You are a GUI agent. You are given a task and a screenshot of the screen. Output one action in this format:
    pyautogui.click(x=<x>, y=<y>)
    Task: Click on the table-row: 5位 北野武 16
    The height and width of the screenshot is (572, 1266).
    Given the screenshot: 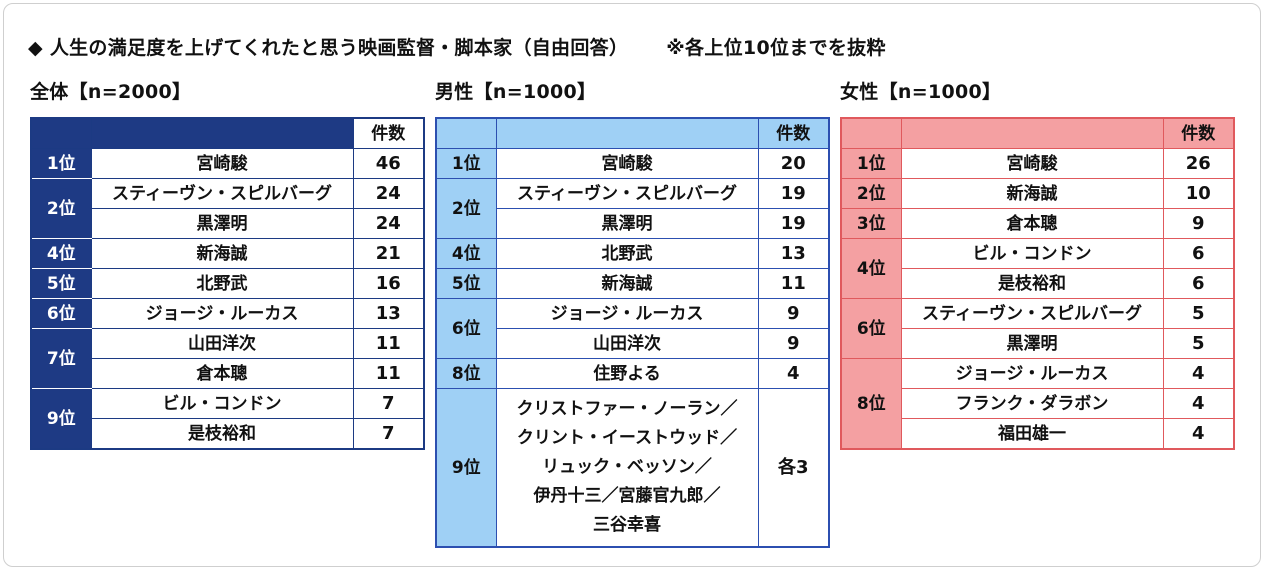 What is the action you would take?
    pyautogui.click(x=227, y=283)
    